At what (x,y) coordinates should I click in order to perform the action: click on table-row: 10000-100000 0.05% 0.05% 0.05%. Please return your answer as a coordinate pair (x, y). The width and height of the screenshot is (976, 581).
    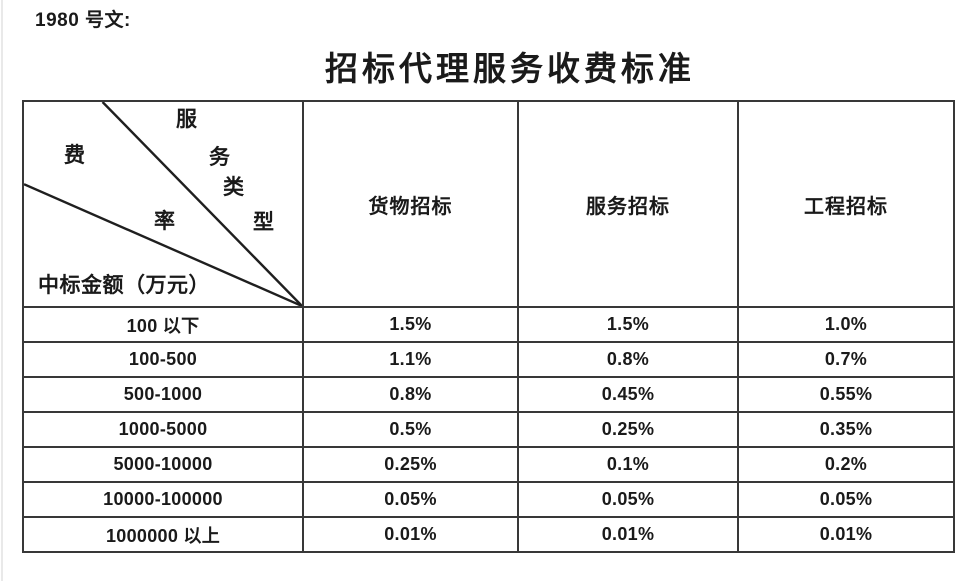
    Looking at the image, I should click on (488, 499).